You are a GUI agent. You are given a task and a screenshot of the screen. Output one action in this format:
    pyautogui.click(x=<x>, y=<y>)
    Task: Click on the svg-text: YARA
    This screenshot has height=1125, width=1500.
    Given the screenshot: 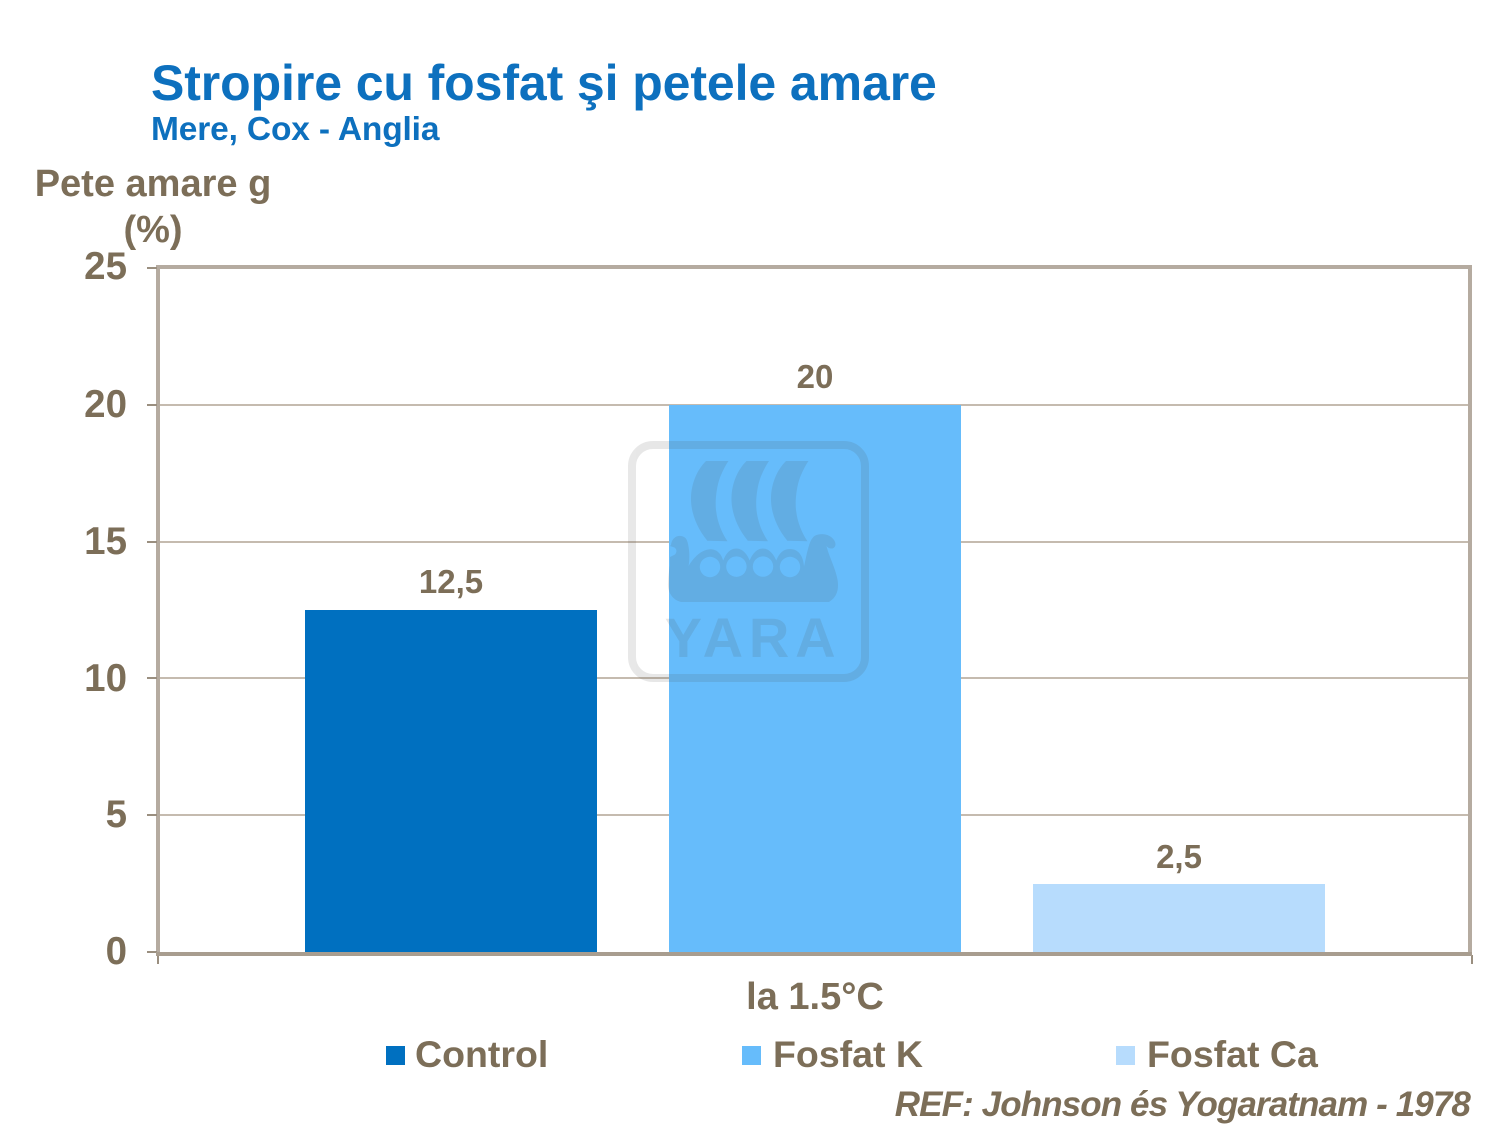 What is the action you would take?
    pyautogui.click(x=753, y=637)
    